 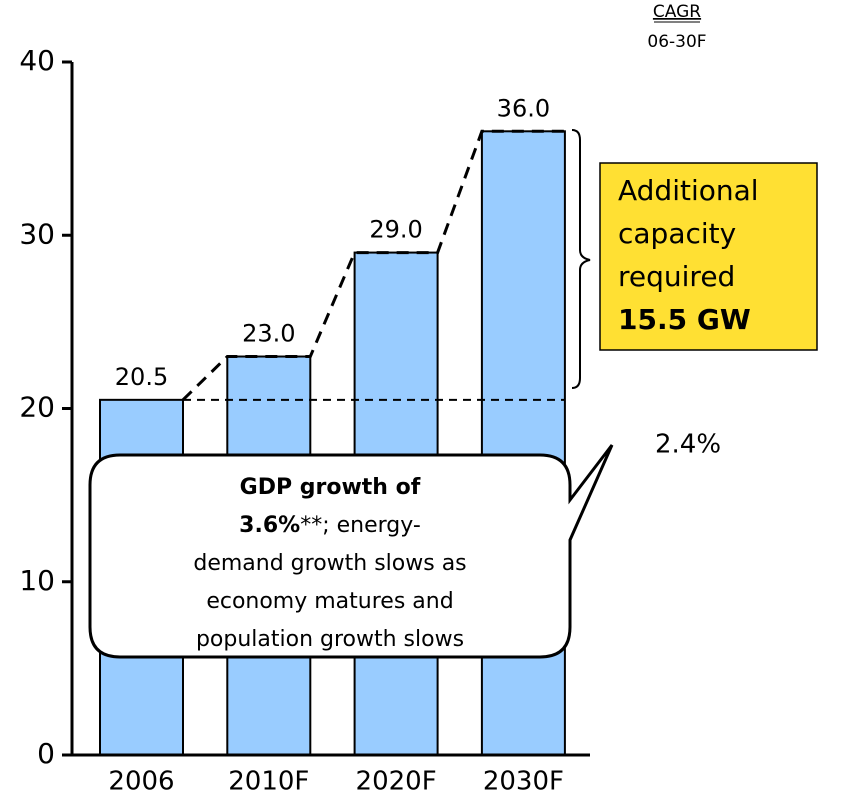 I want to click on x-tick-label: 2030F, so click(x=523, y=782).